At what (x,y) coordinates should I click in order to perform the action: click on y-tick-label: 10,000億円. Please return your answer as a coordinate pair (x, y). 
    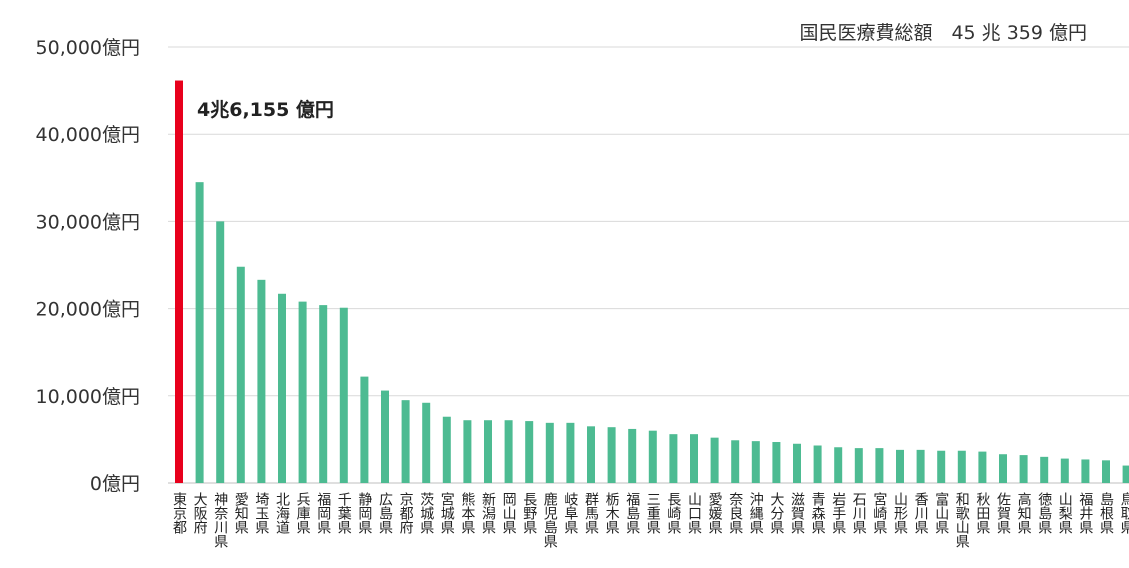
    Looking at the image, I should click on (88, 397).